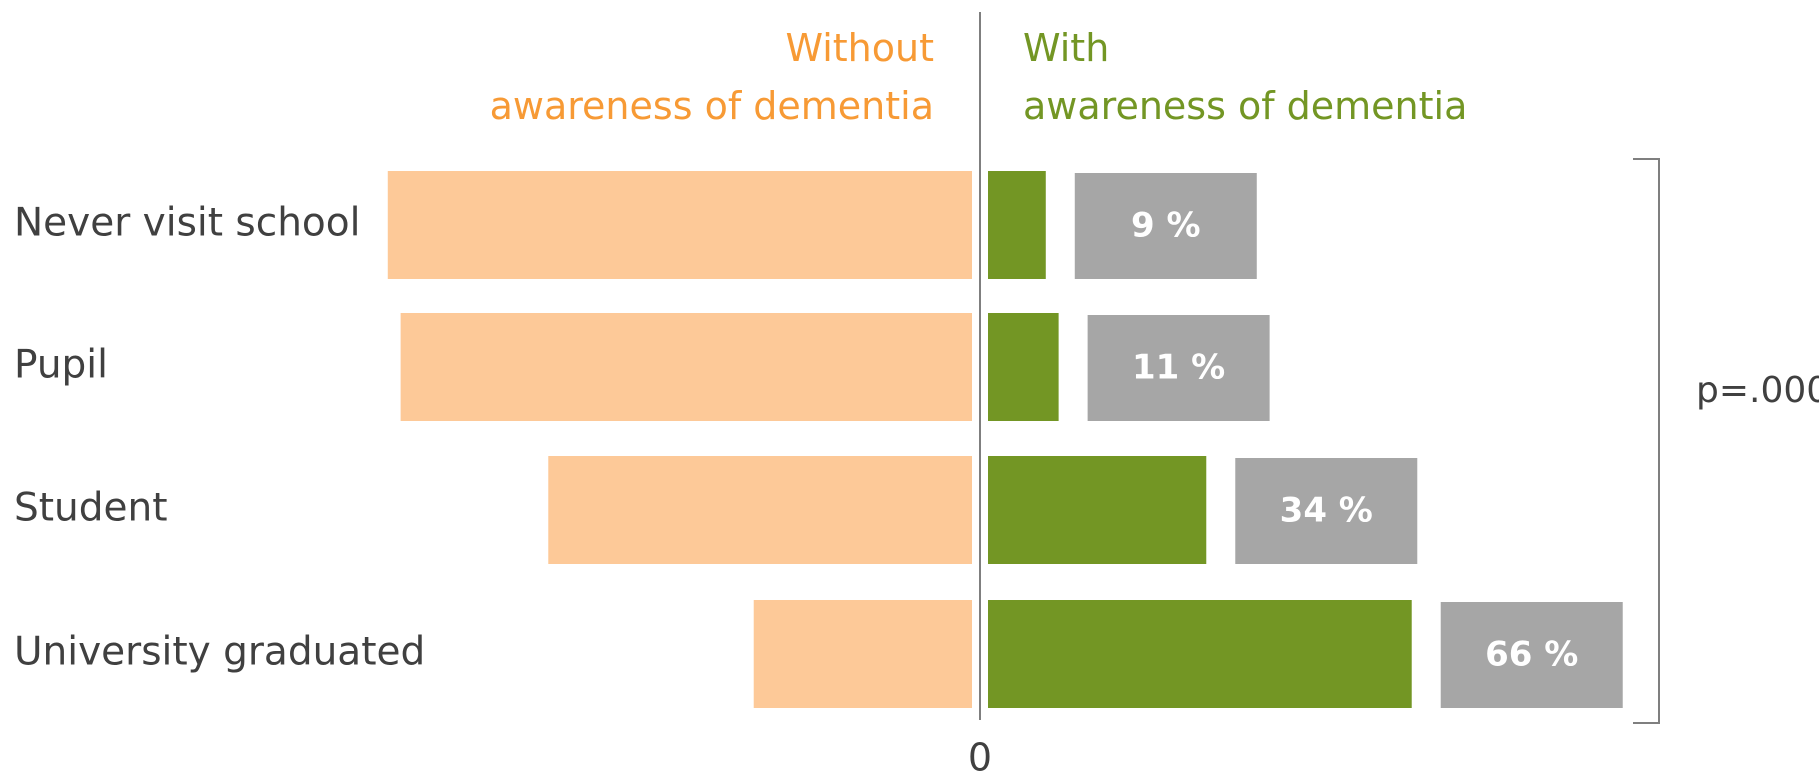 The width and height of the screenshot is (1819, 777). I want to click on value-label: 66 %, so click(1531, 655).